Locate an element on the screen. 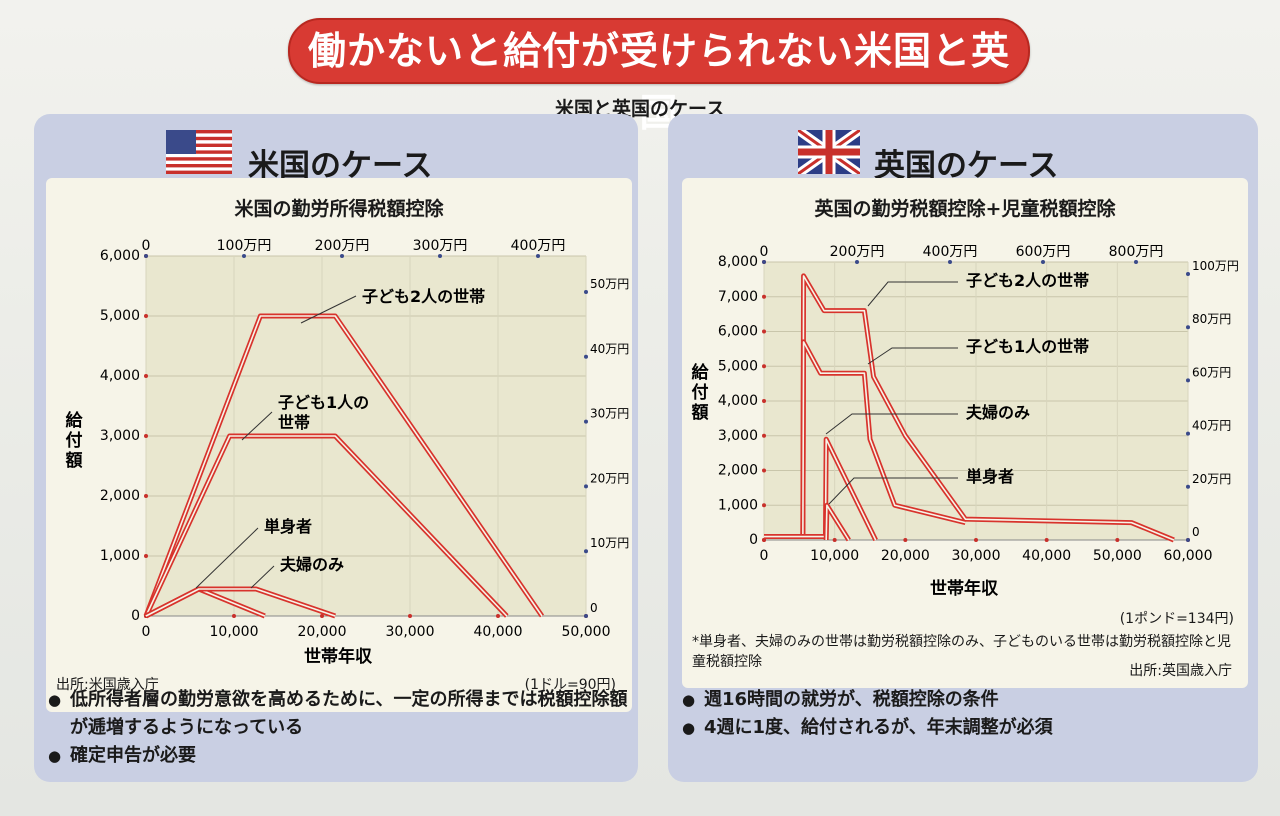 This screenshot has height=816, width=1280. uk-x-tick-label: 40,000 is located at coordinates (1046, 556).